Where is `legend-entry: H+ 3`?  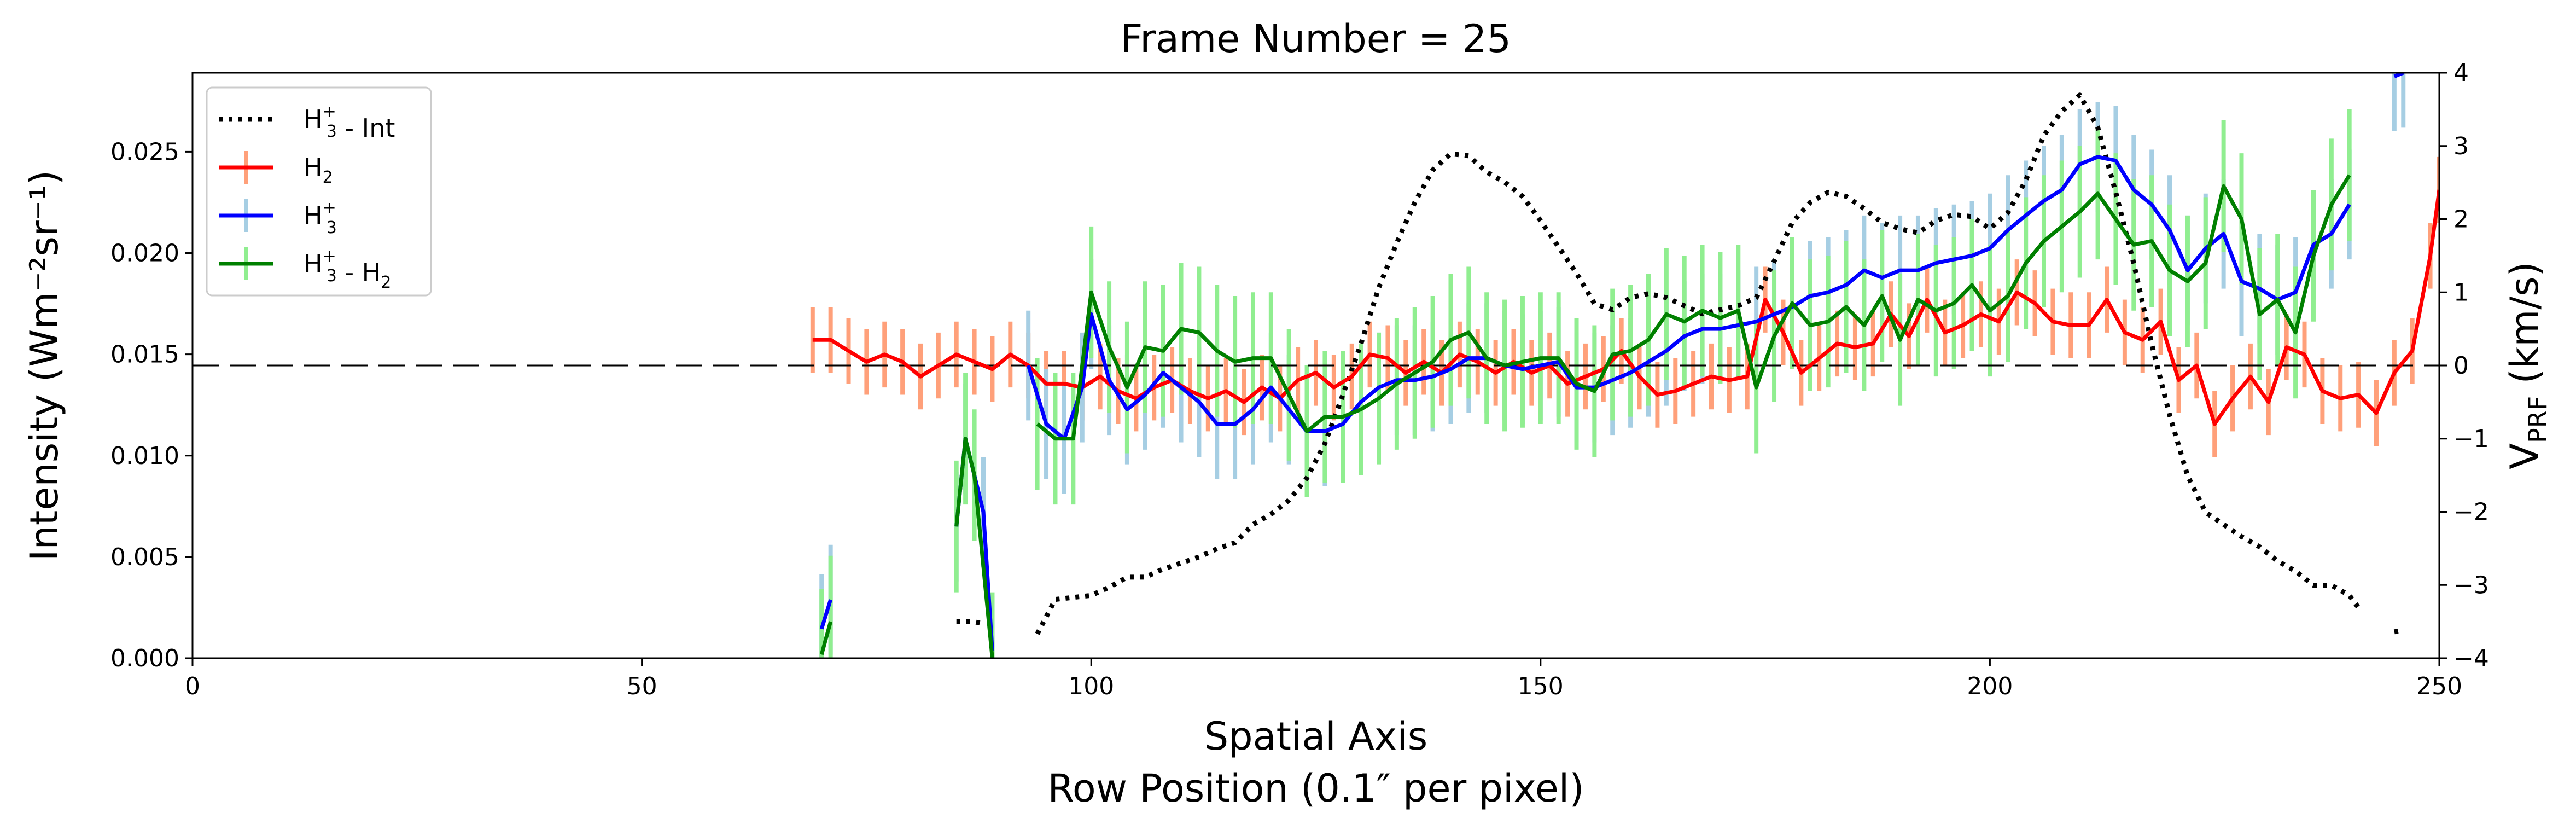 legend-entry: H+ 3 is located at coordinates (278, 218).